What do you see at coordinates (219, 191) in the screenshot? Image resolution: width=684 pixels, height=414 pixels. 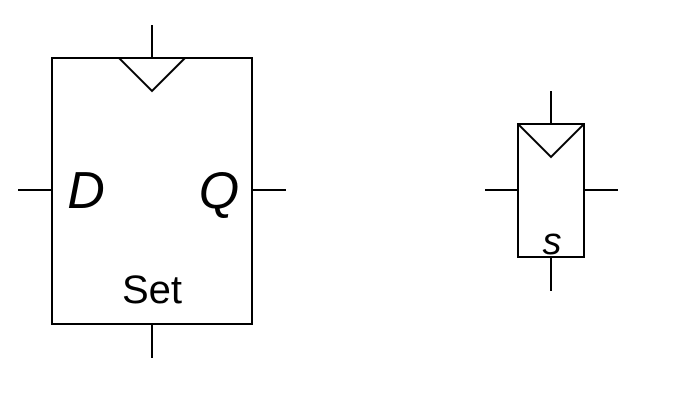 I see `flipflop-large-q-label: Q` at bounding box center [219, 191].